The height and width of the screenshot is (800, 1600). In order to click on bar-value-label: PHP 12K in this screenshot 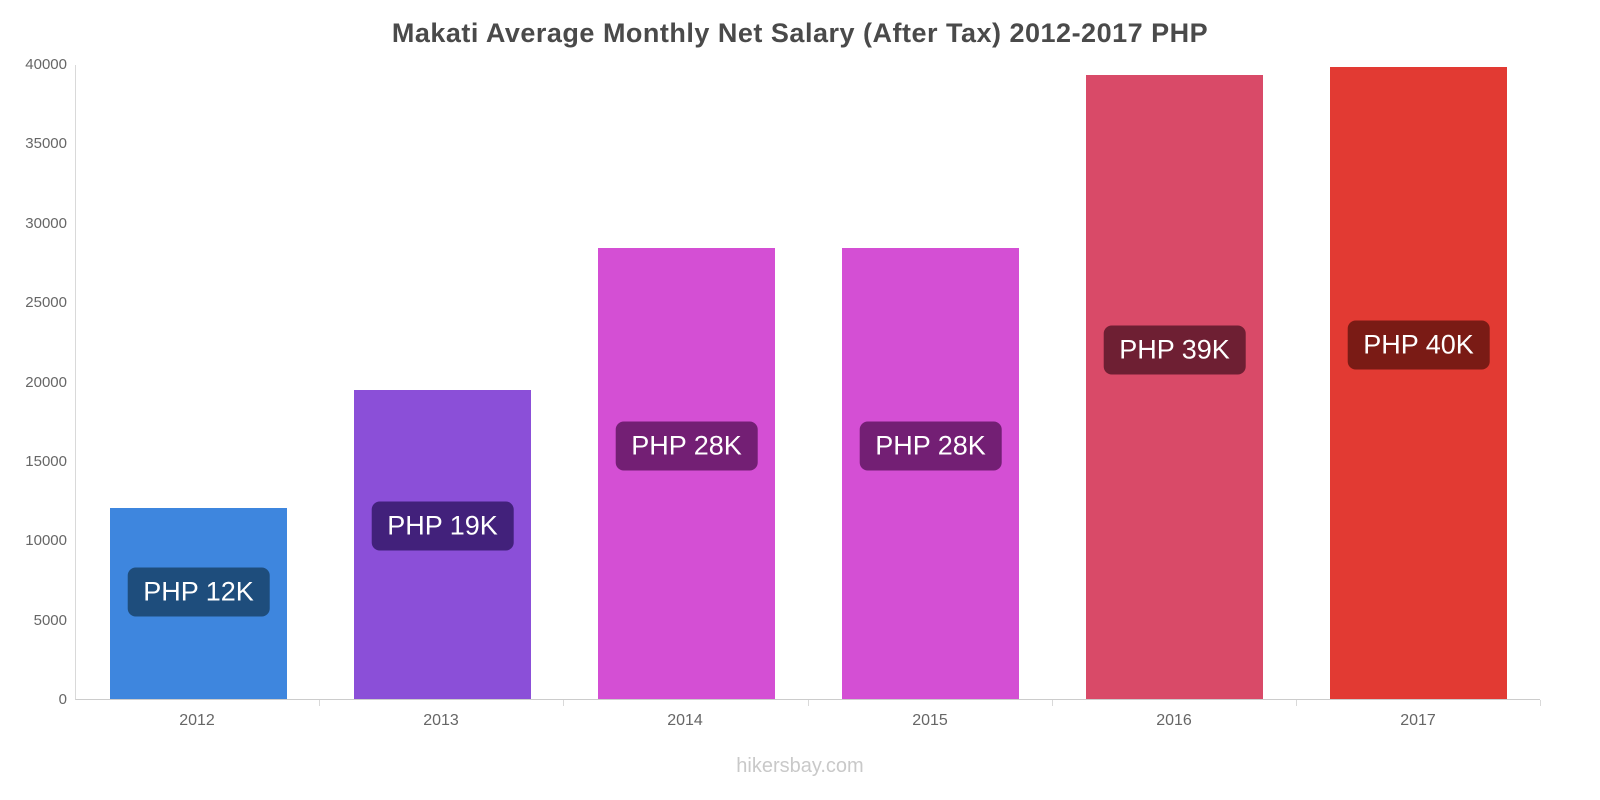, I will do `click(198, 592)`.